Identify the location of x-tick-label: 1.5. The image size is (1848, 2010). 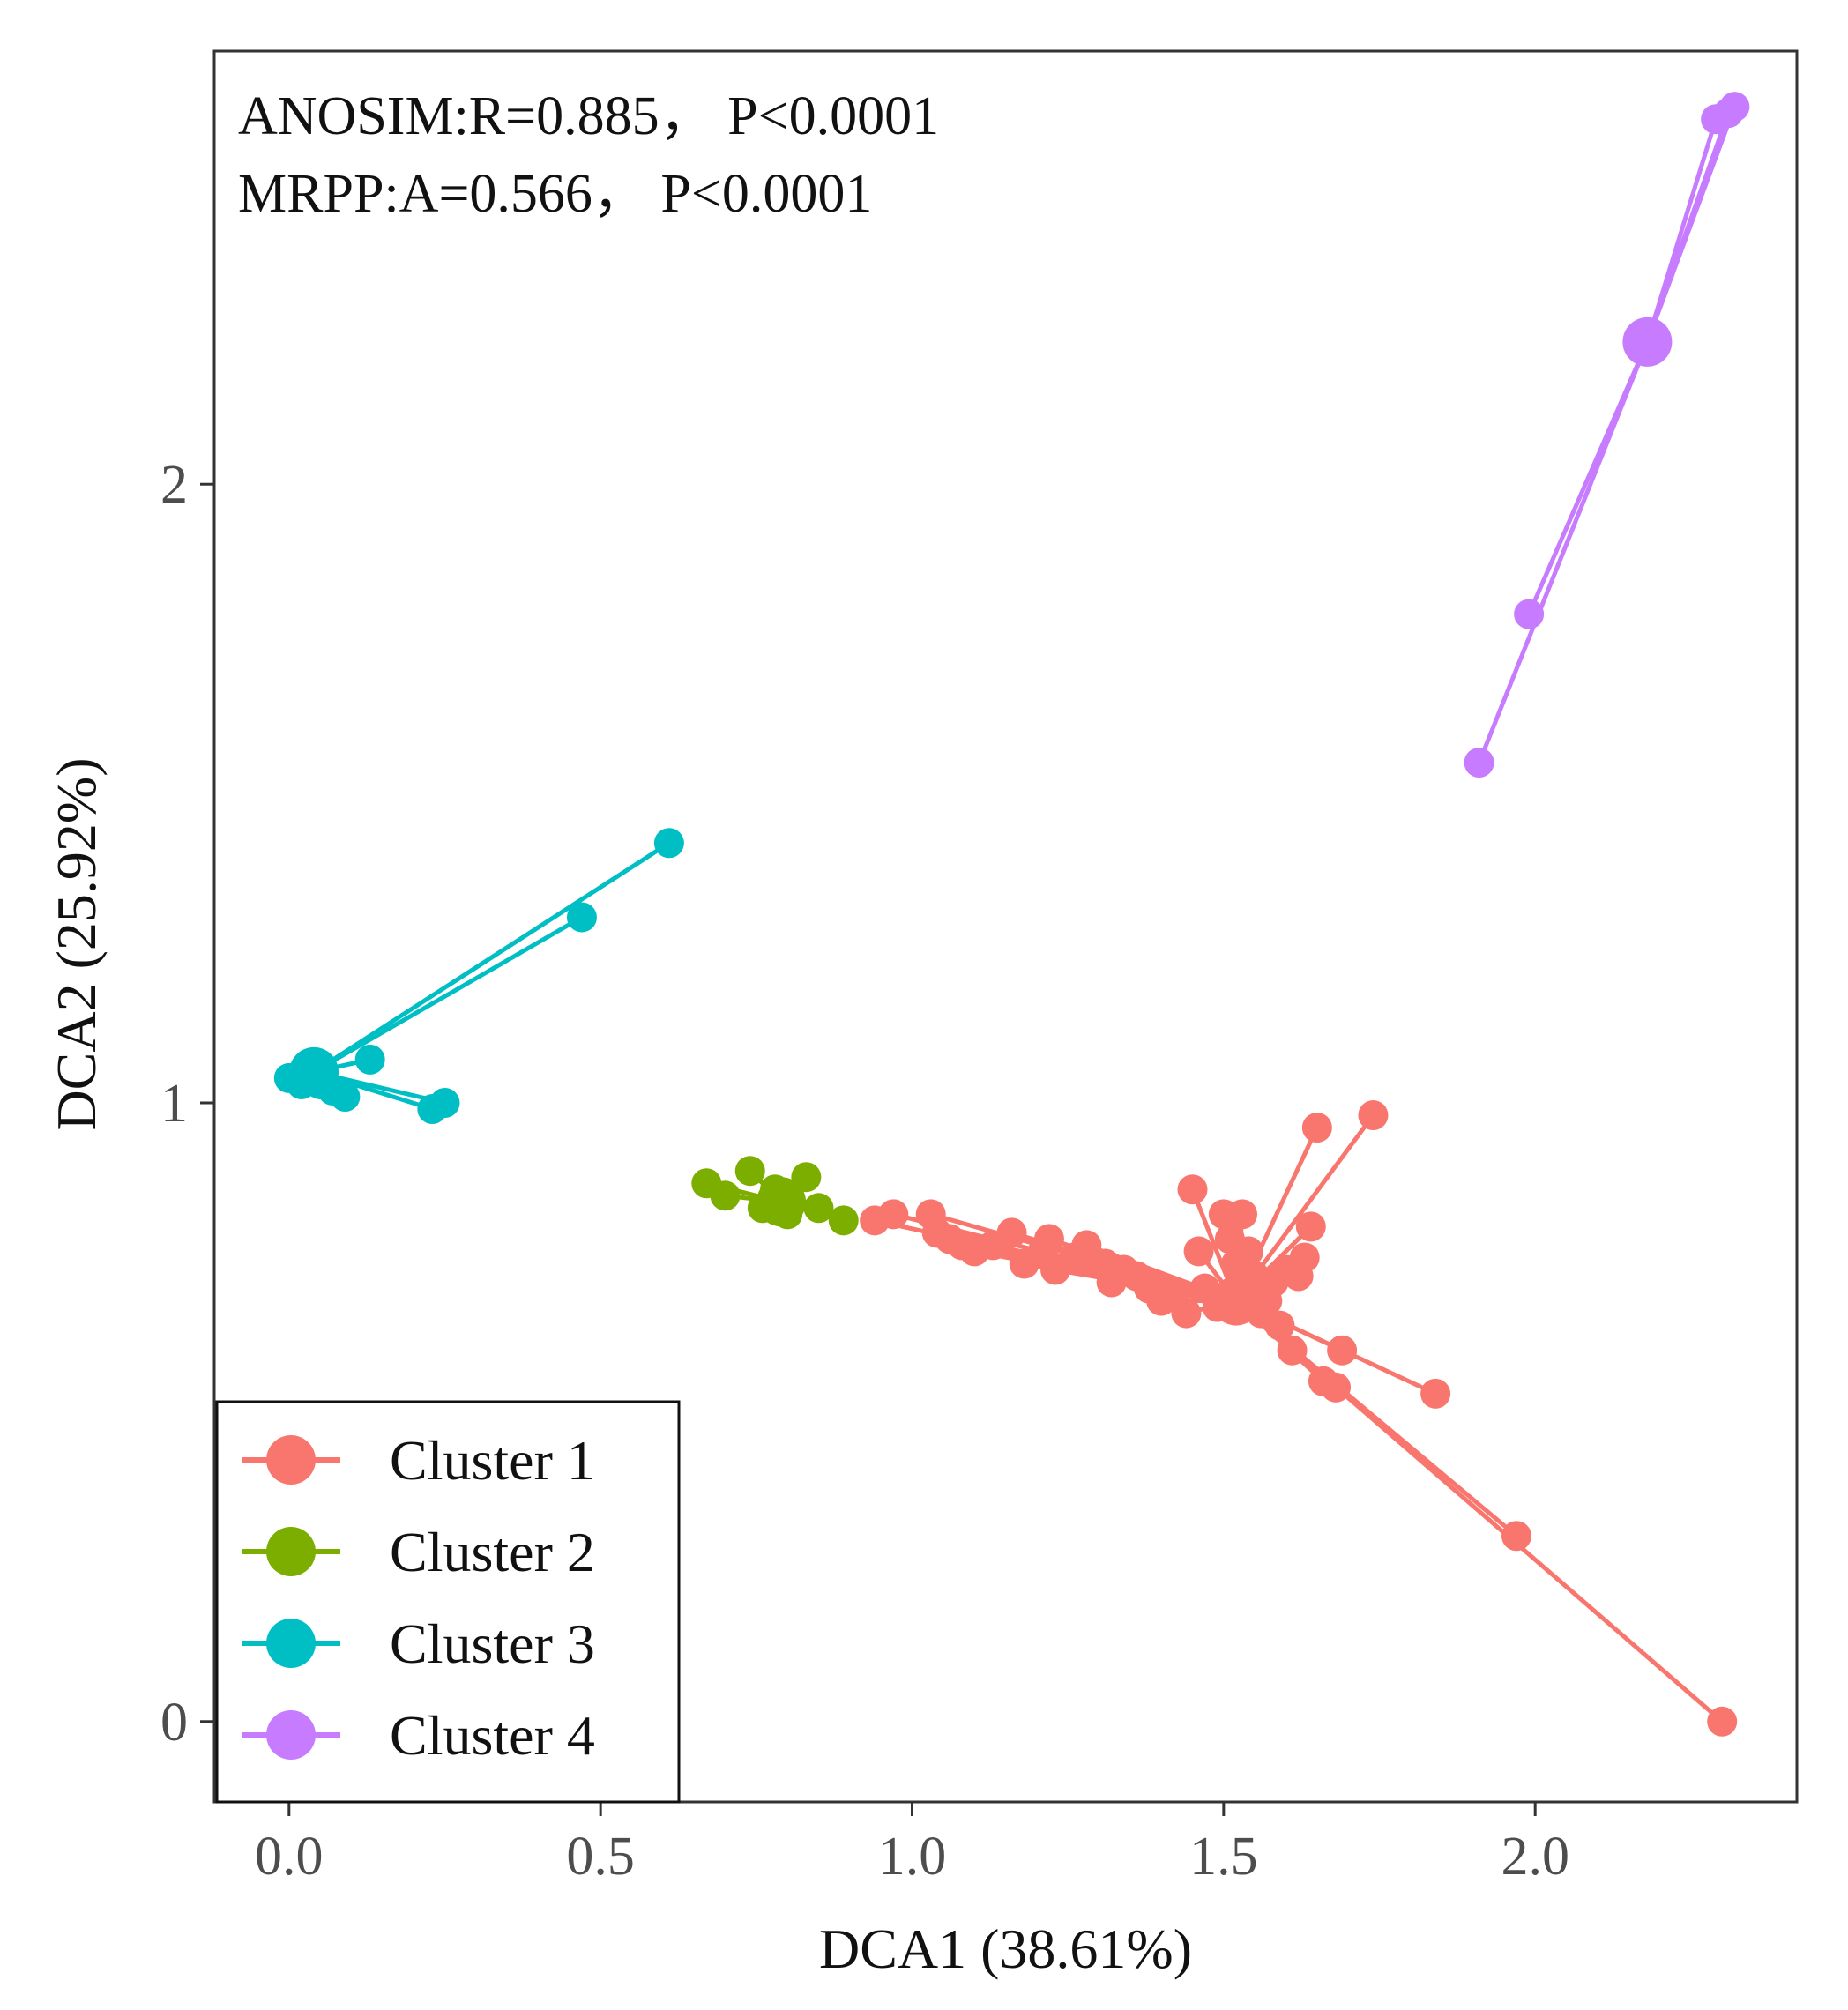
(1223, 1857).